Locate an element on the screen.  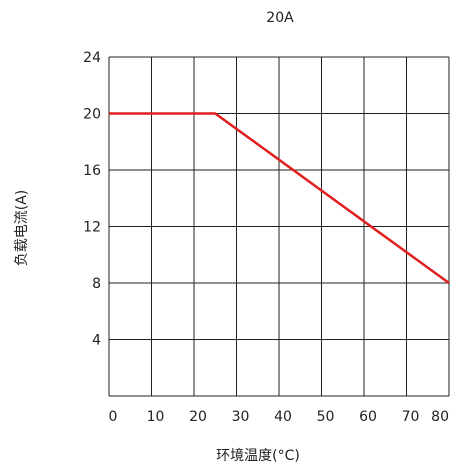
y-tick-label-0: 4 is located at coordinates (96, 341).